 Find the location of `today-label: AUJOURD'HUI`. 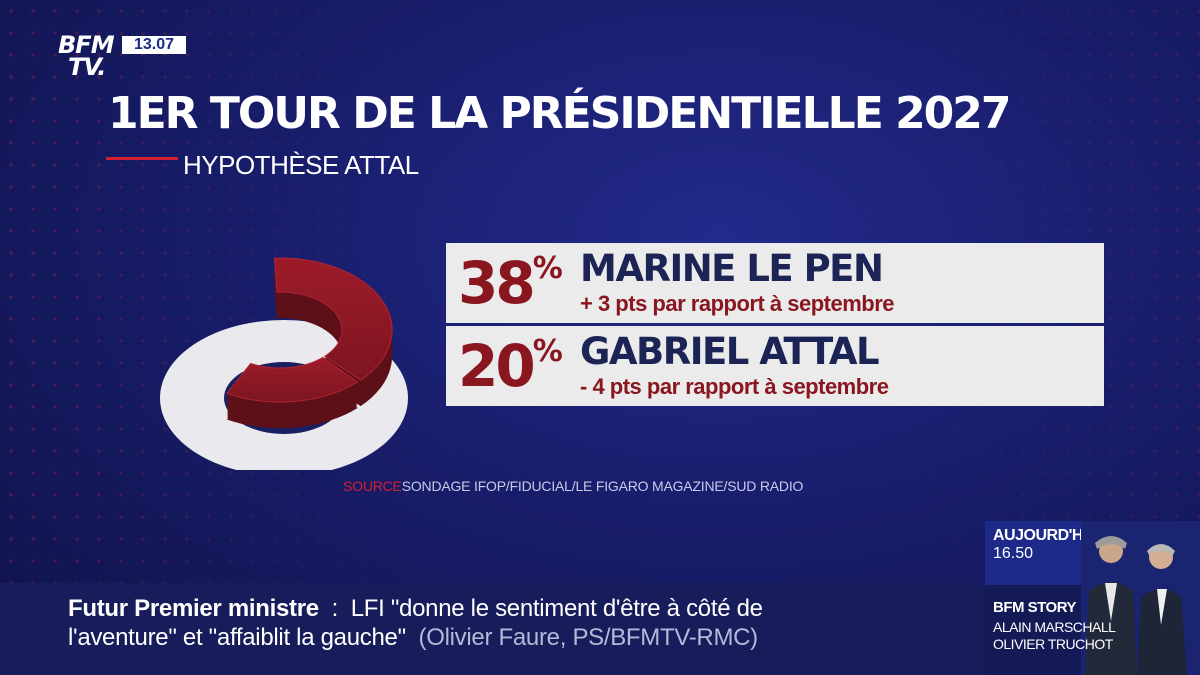

today-label: AUJOURD'HUI is located at coordinates (1045, 535).